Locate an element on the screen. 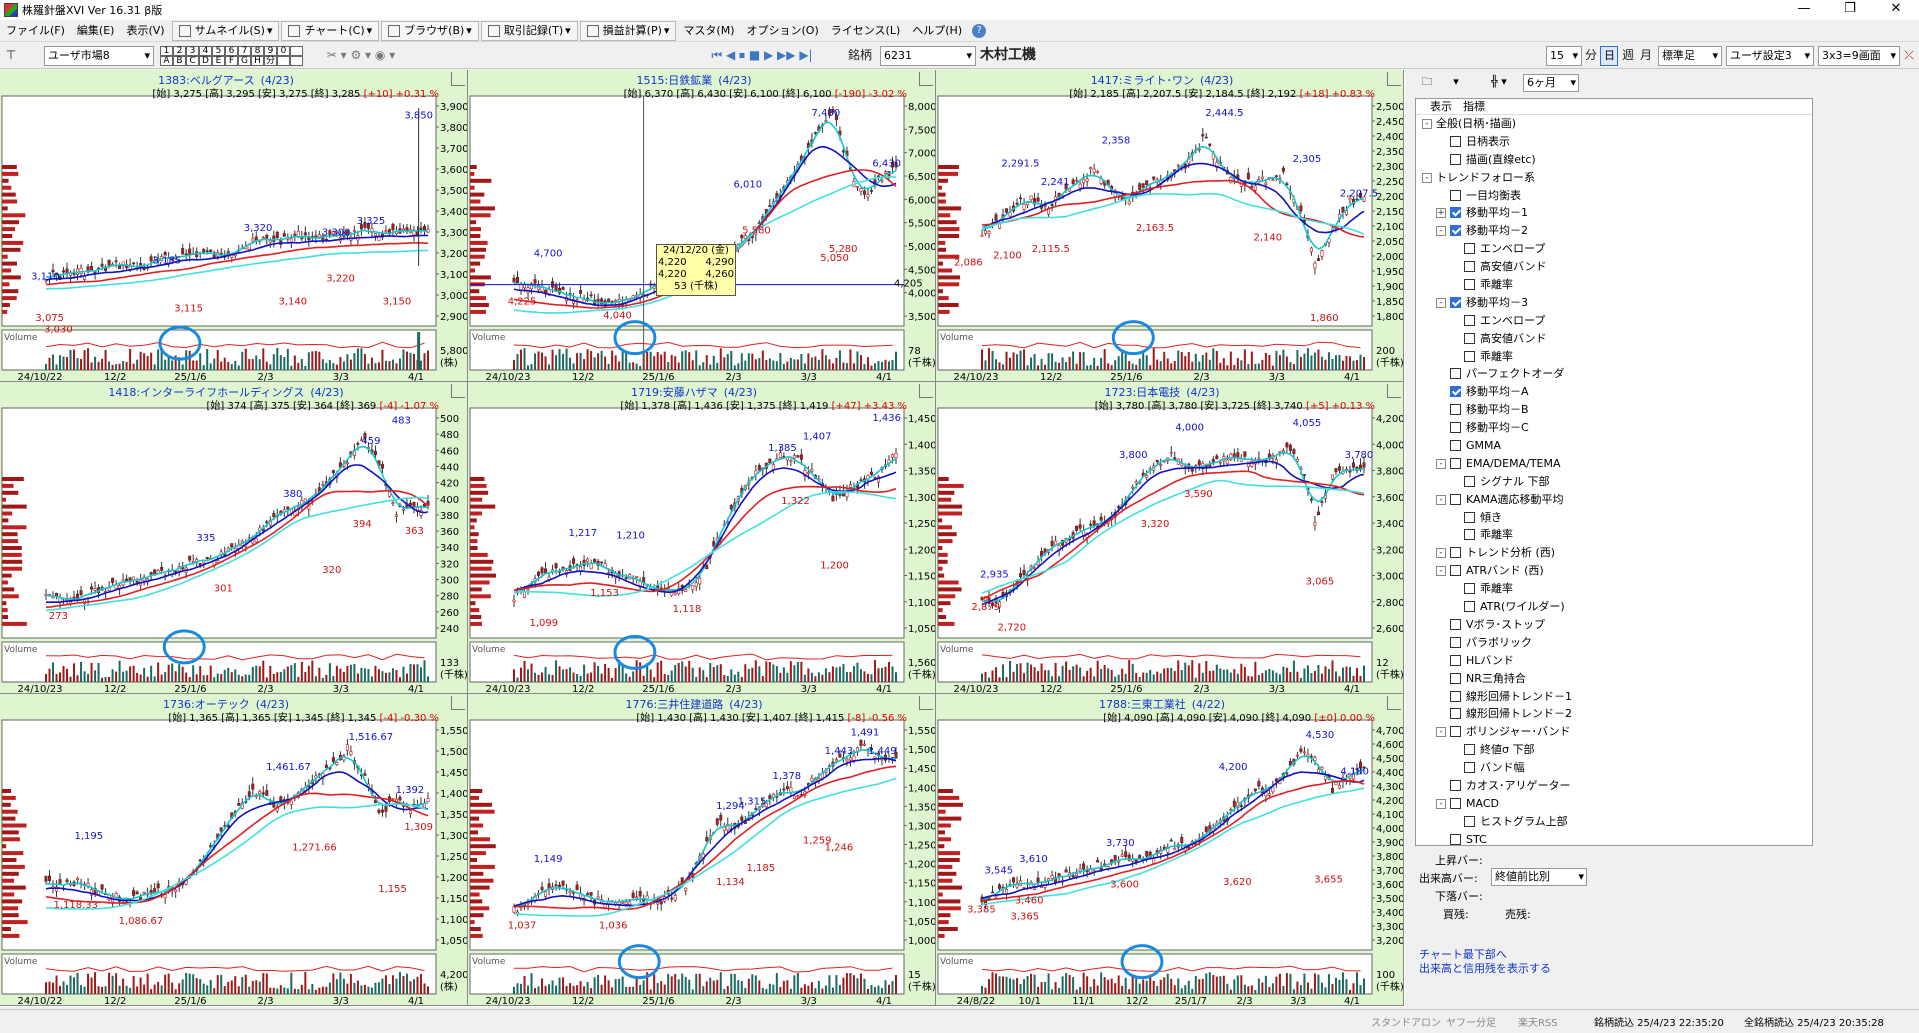 The height and width of the screenshot is (1033, 1919). panel-title: 1418:インターライフホールディングス (4/23) is located at coordinates (226, 392).